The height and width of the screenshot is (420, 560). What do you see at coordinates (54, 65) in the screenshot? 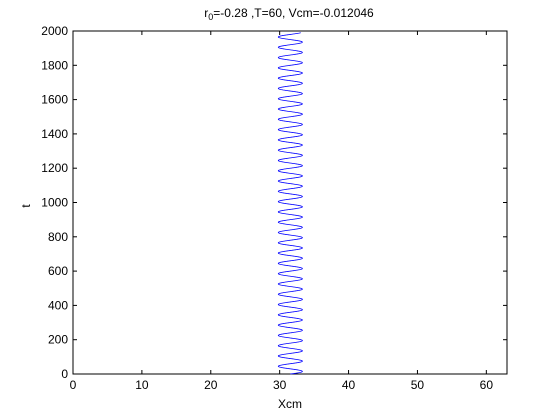
I see `y-tick-label: 1800` at bounding box center [54, 65].